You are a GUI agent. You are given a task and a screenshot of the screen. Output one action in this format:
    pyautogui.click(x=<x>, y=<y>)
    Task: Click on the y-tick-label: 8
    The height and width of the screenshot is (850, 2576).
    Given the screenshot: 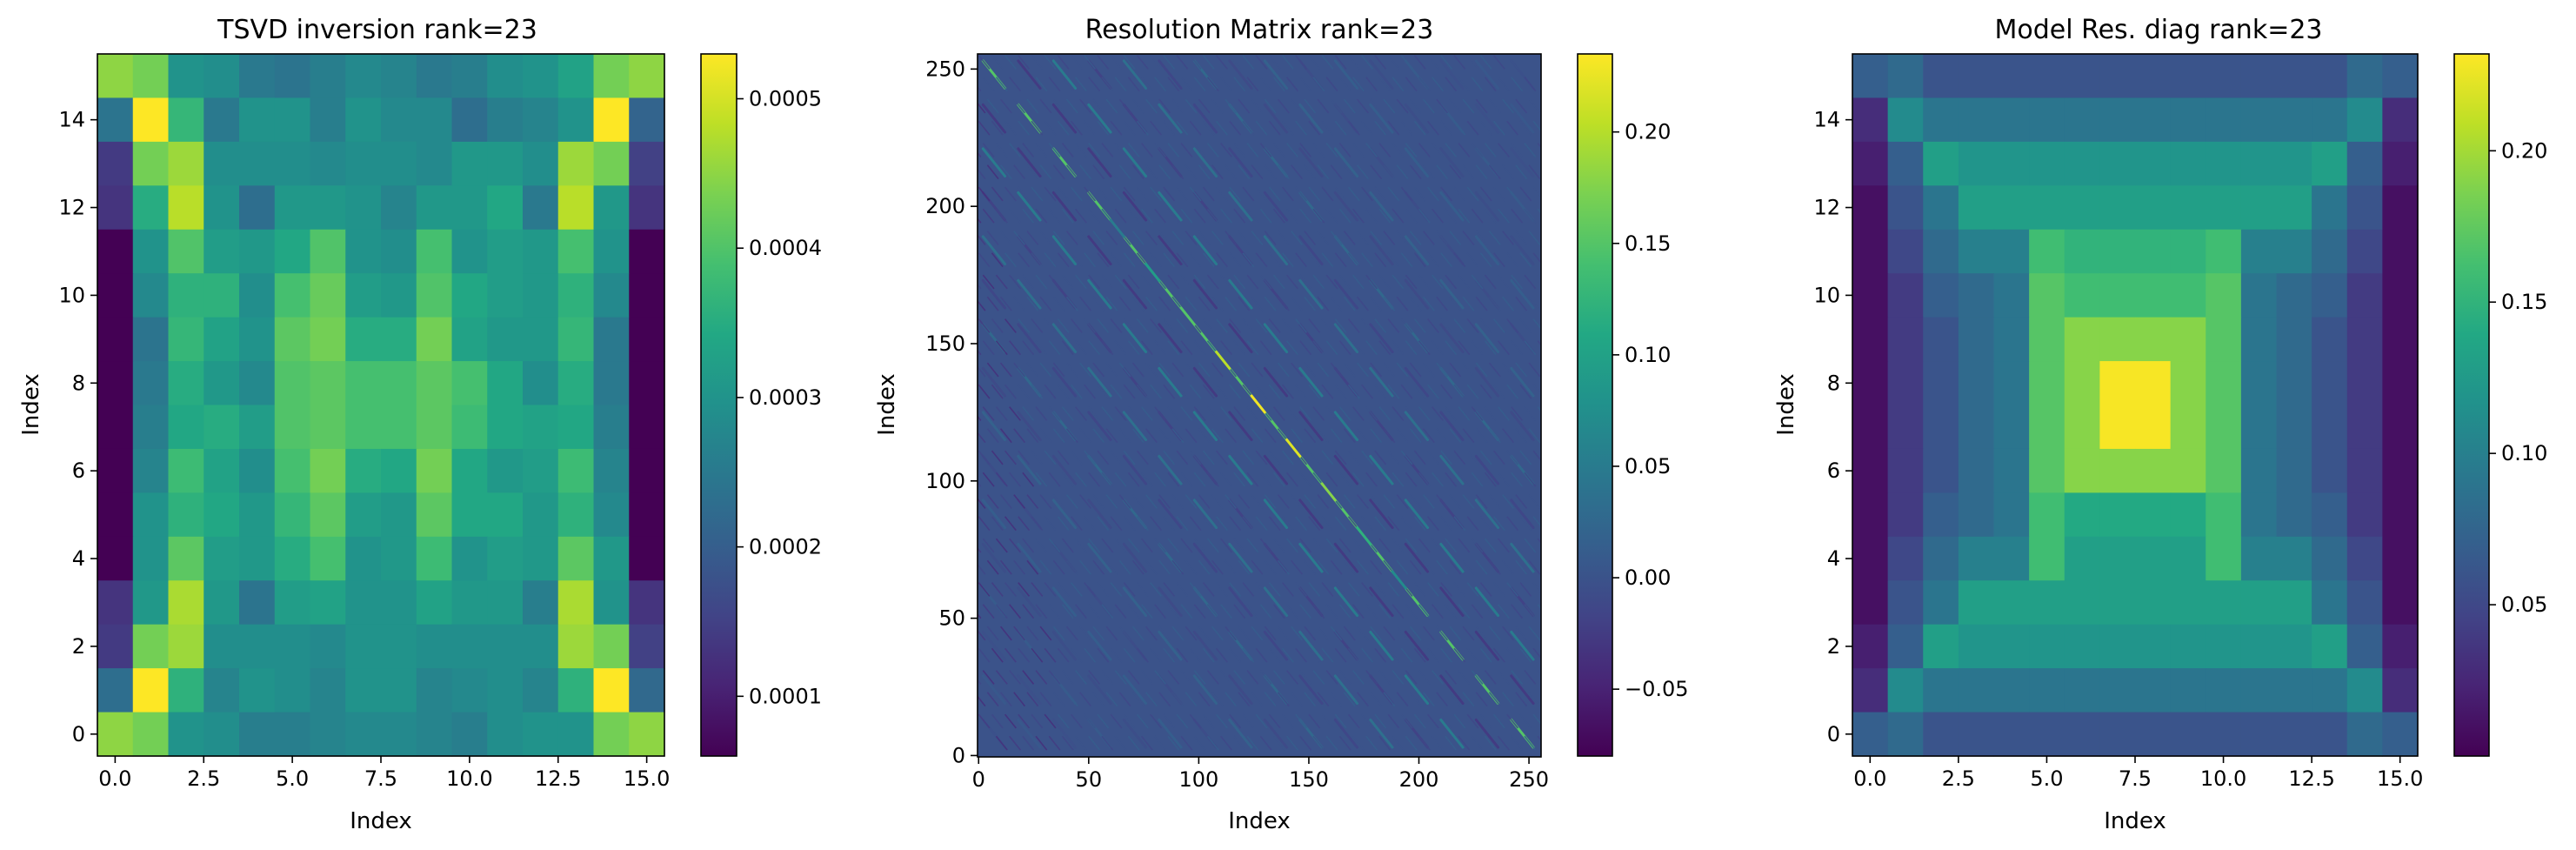 What is the action you would take?
    pyautogui.click(x=1834, y=383)
    